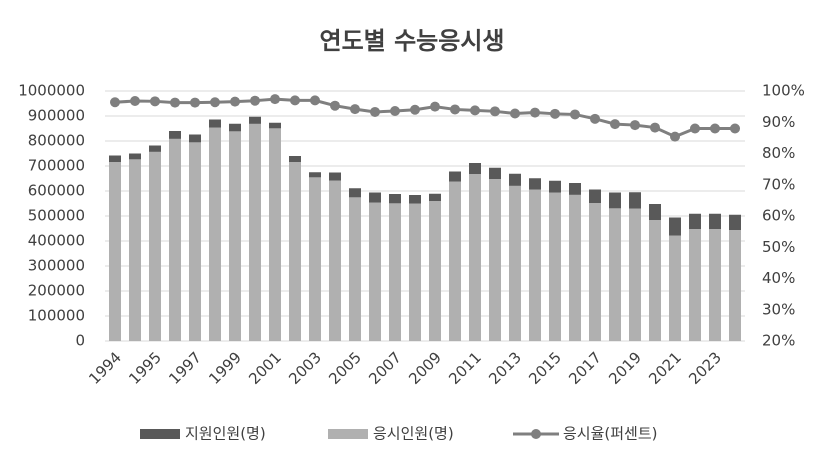 The image size is (825, 466). I want to click on chart-title: 연도별 수능응시생, so click(412, 41).